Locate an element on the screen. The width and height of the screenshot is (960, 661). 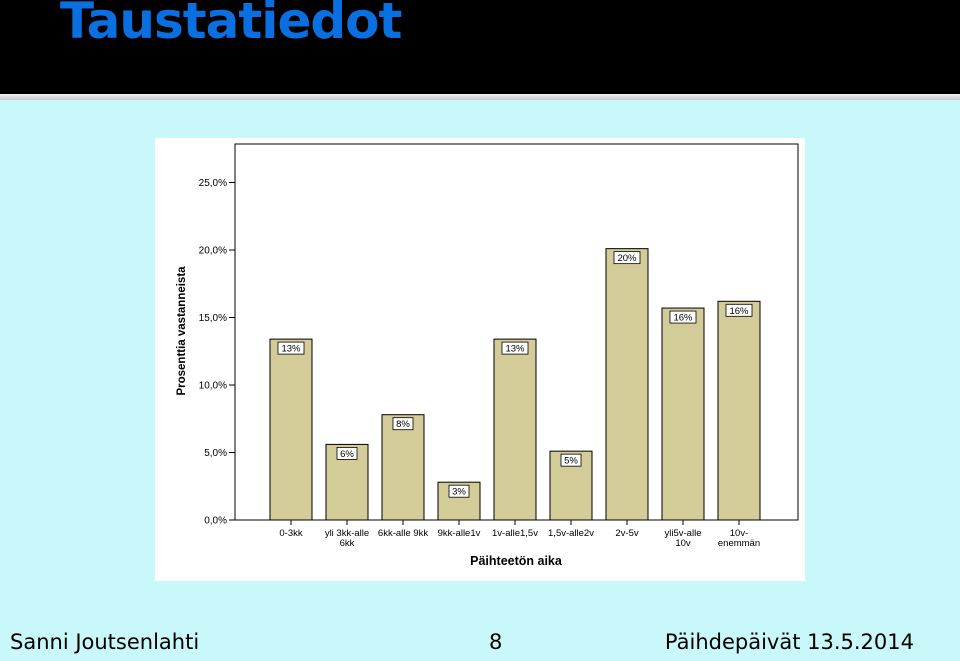
y-axis: 0,0% 5,0% 10,0% 15,0% 20,0% 25,0% is located at coordinates (217, 352).